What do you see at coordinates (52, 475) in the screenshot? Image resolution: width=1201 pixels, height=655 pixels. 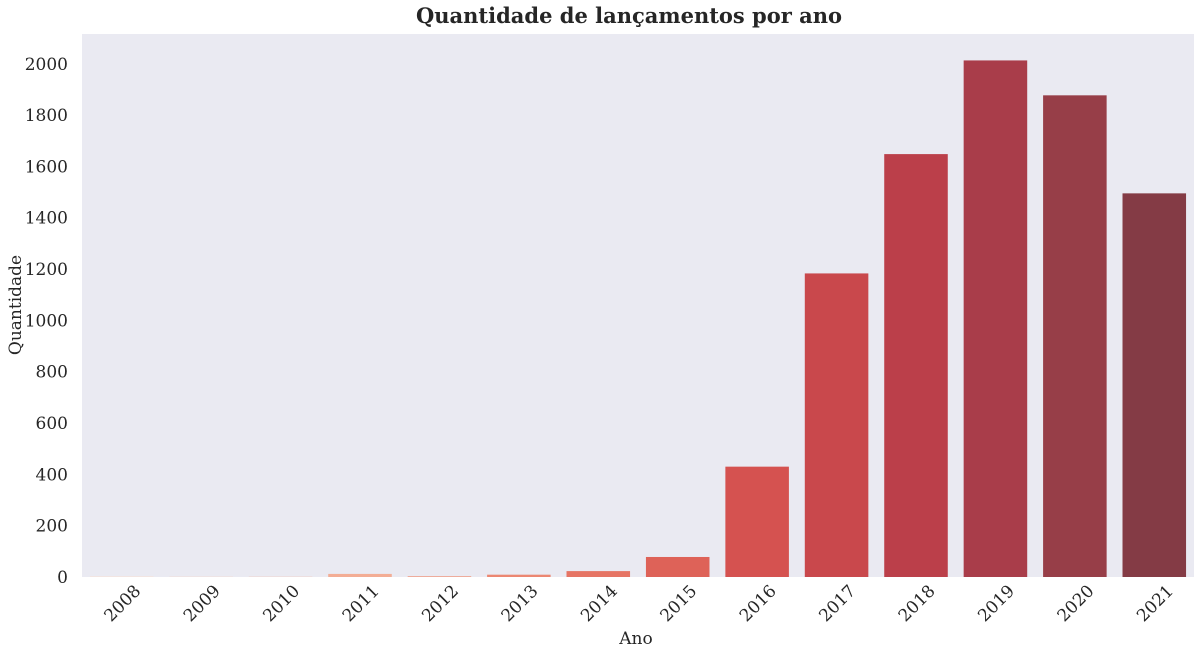 I see `y-tick-label: 400` at bounding box center [52, 475].